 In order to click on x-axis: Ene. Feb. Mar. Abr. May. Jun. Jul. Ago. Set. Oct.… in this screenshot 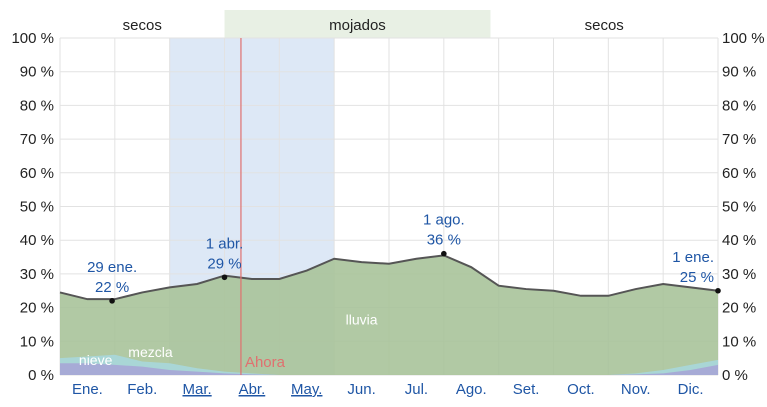, I will do `click(388, 389)`.